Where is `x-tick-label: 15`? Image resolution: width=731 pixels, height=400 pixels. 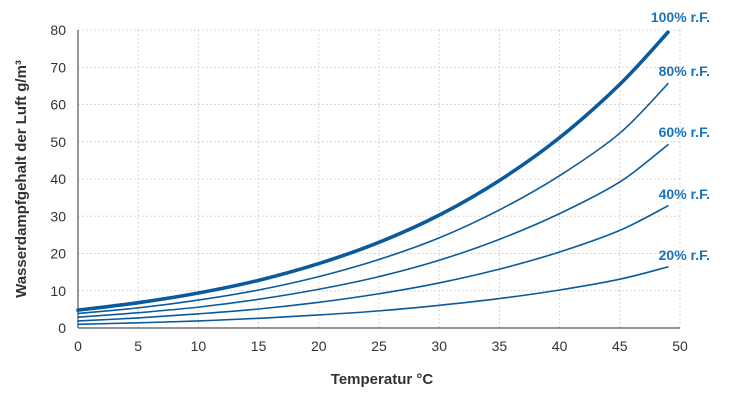
x-tick-label: 15 is located at coordinates (259, 346).